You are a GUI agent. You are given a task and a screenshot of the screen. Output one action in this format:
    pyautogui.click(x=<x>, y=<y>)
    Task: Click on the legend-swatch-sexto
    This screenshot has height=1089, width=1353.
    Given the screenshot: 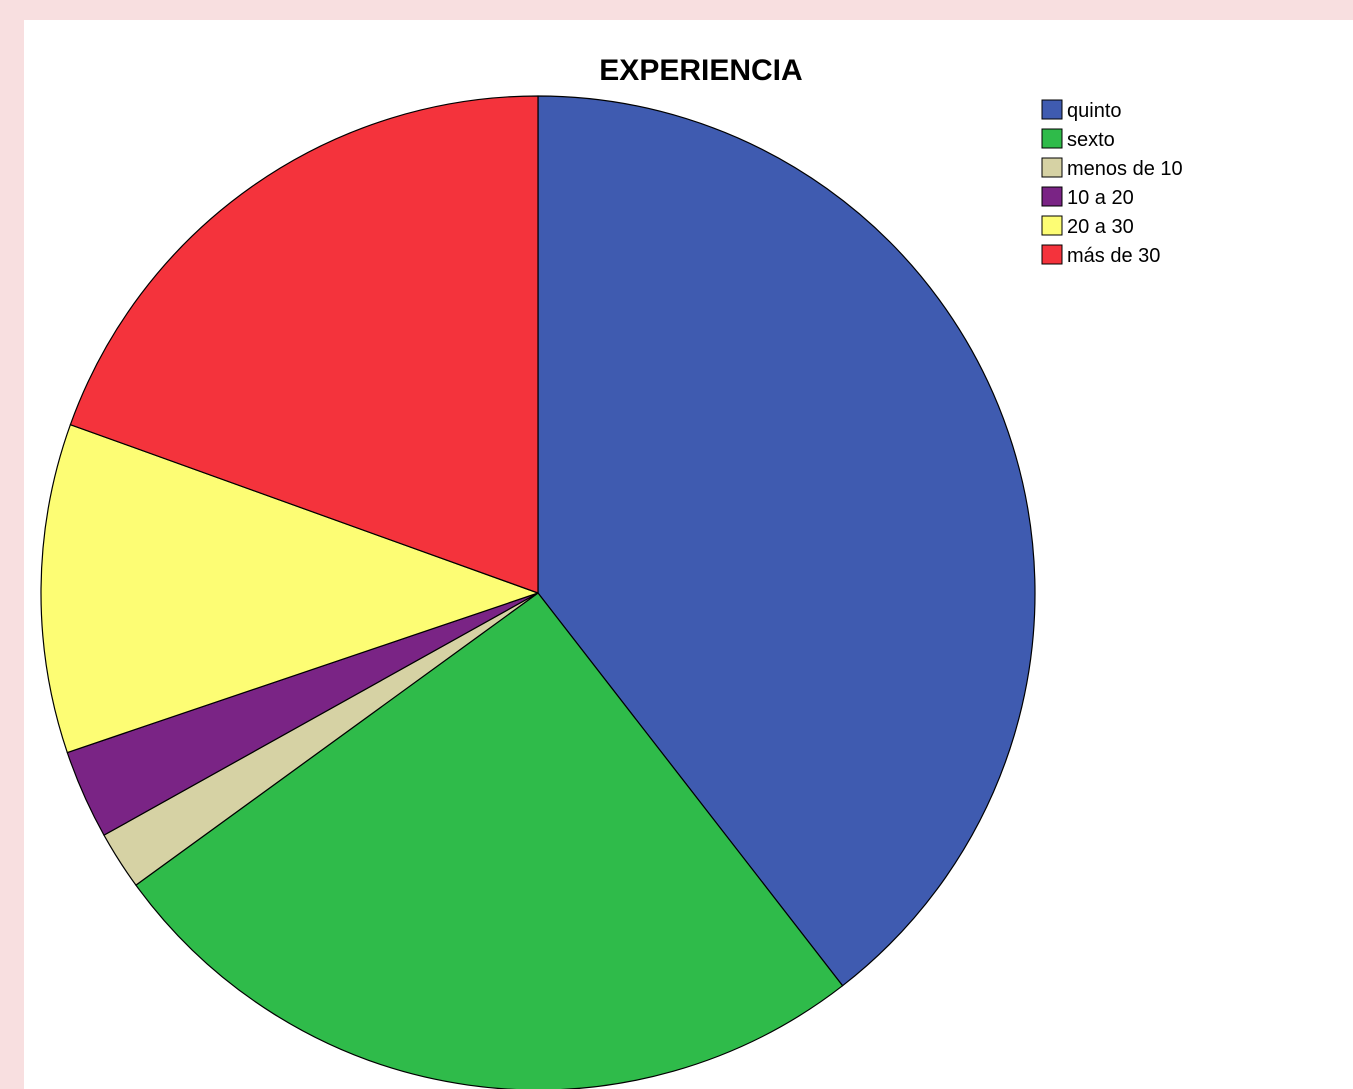 What is the action you would take?
    pyautogui.click(x=1052, y=138)
    